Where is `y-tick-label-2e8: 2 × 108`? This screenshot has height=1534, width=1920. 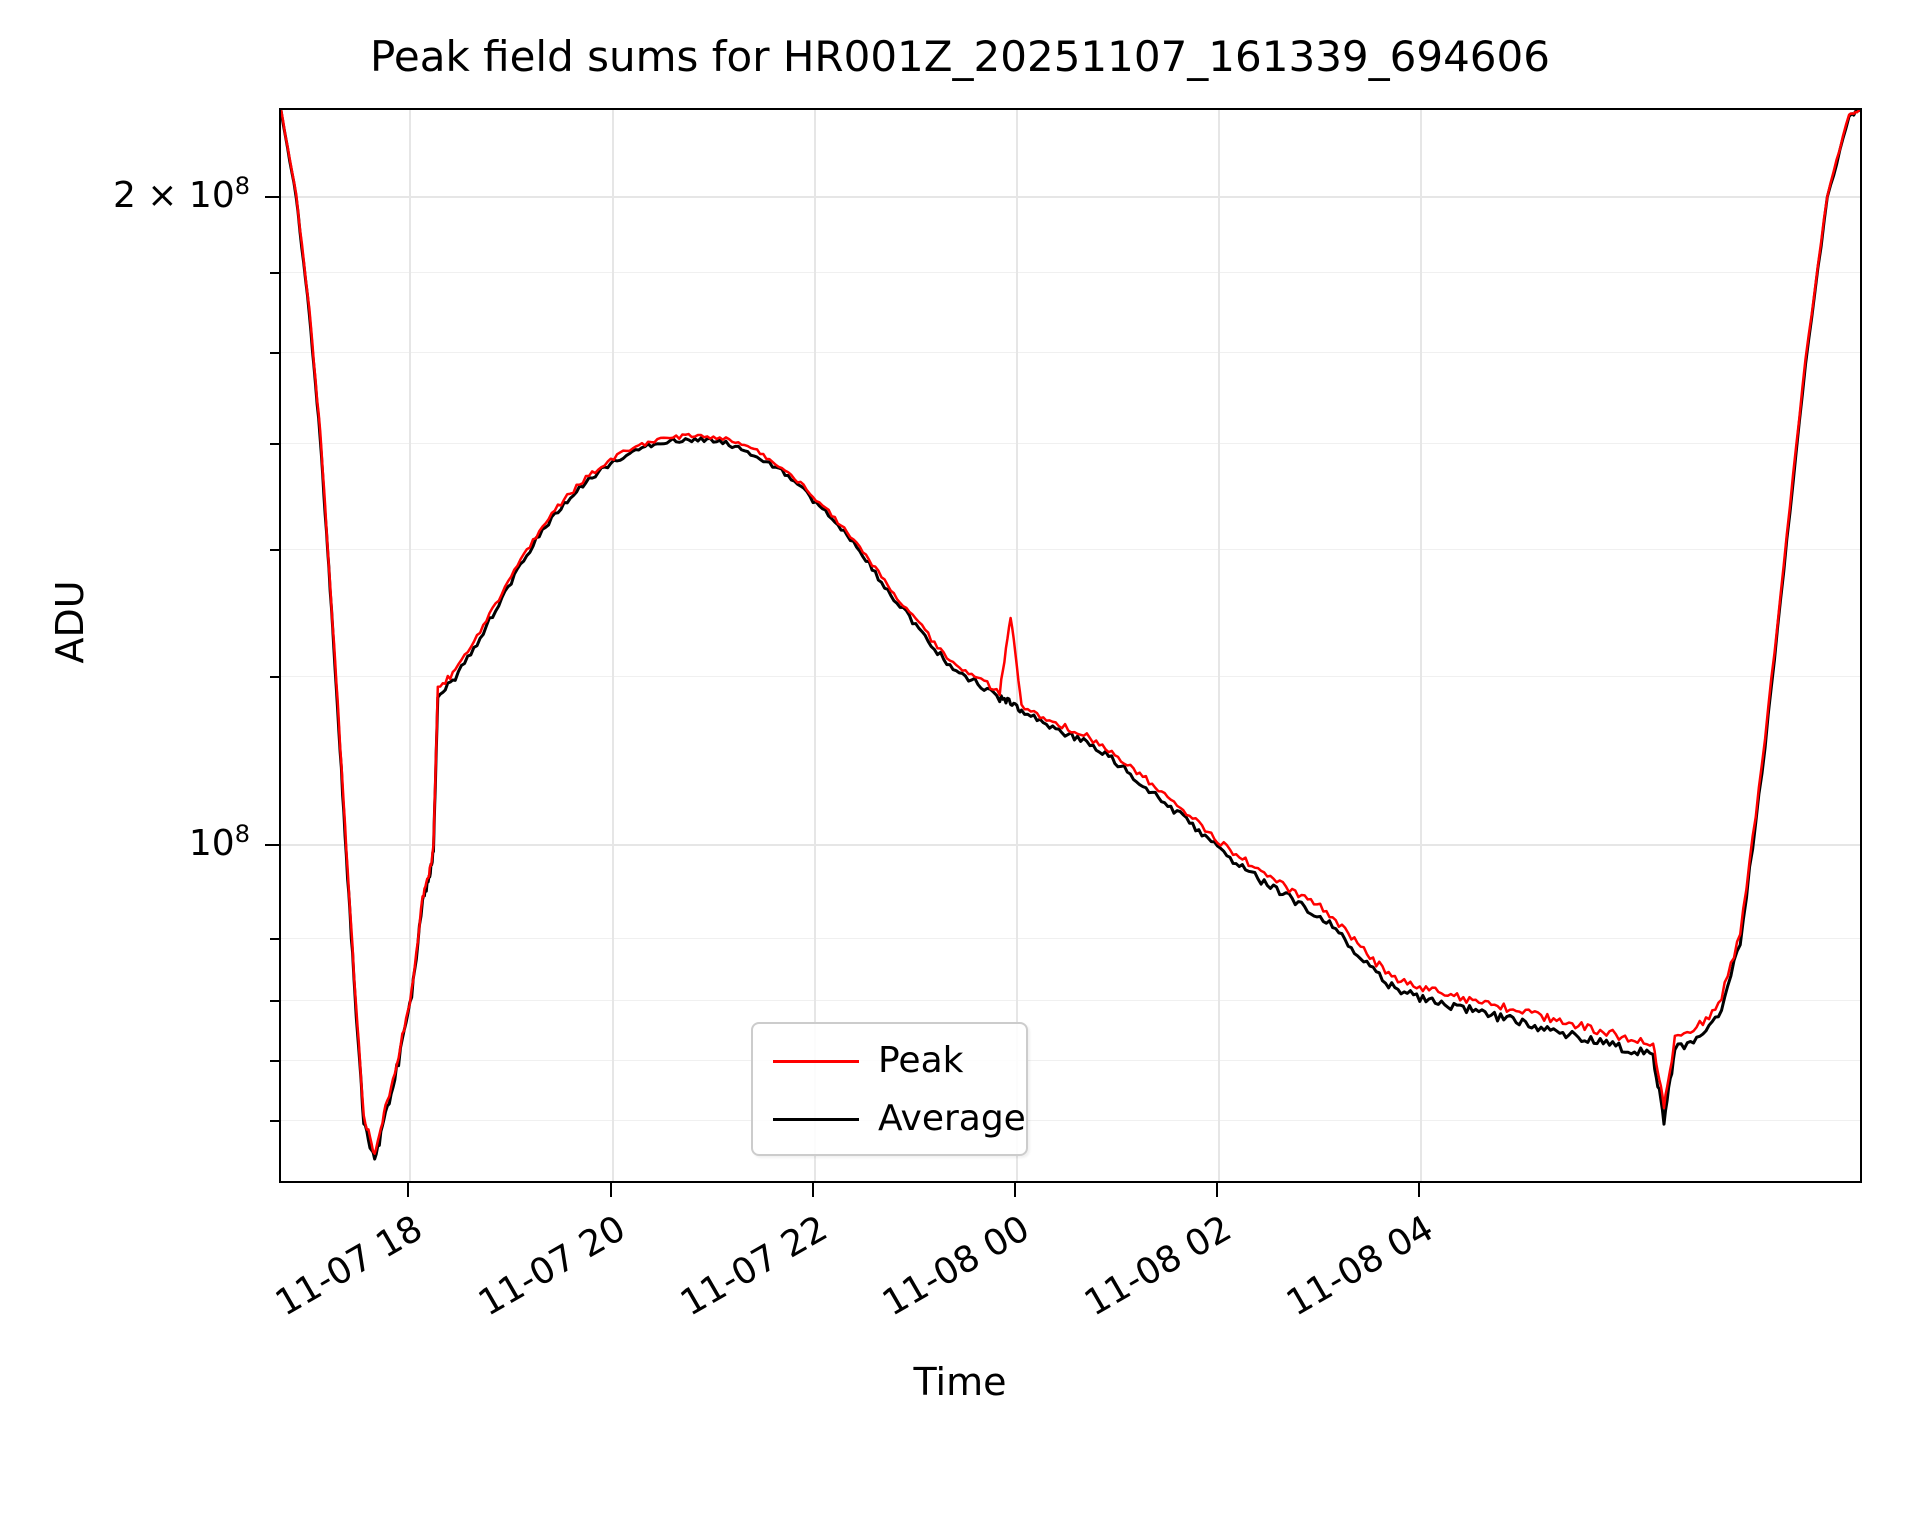
y-tick-label-2e8: 2 × 108 is located at coordinates (181, 194).